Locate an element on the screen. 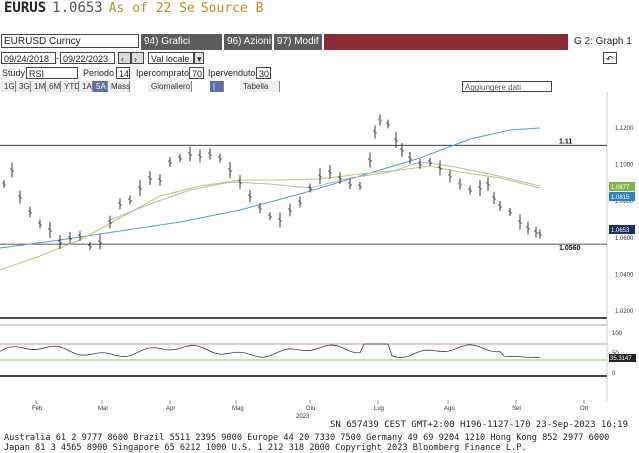 This screenshot has height=453, width=639. current-price-marker is located at coordinates (622, 229).